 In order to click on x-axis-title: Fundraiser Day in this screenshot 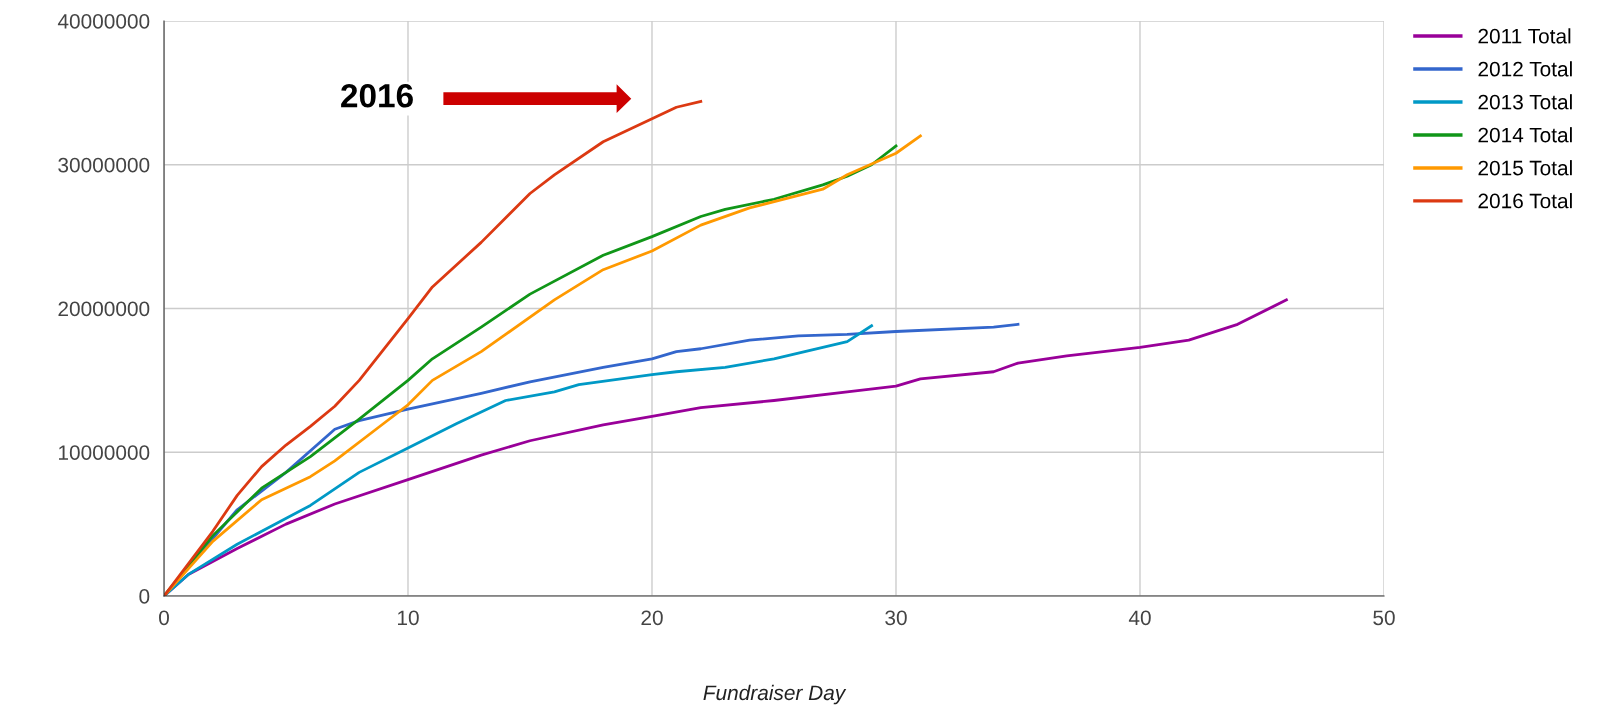, I will do `click(775, 694)`.